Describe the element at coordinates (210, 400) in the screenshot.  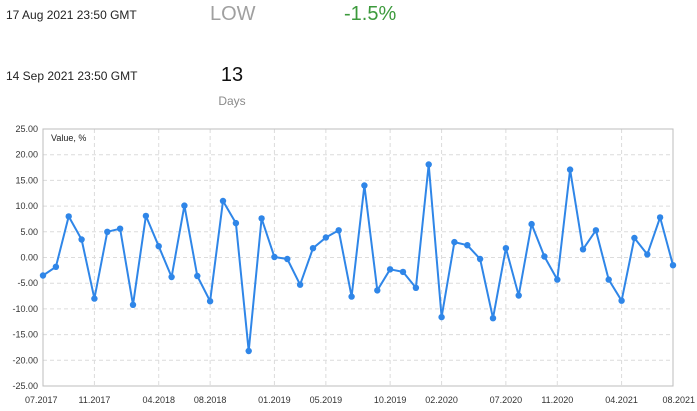
I see `x-tick-label: 08.2018` at that location.